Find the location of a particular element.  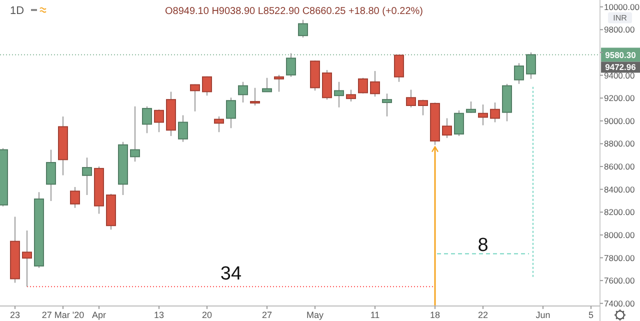

y-tick-label: 9200.00 is located at coordinates (619, 98).